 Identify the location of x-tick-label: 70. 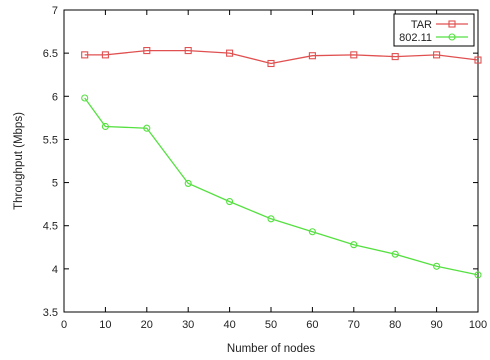
(354, 325).